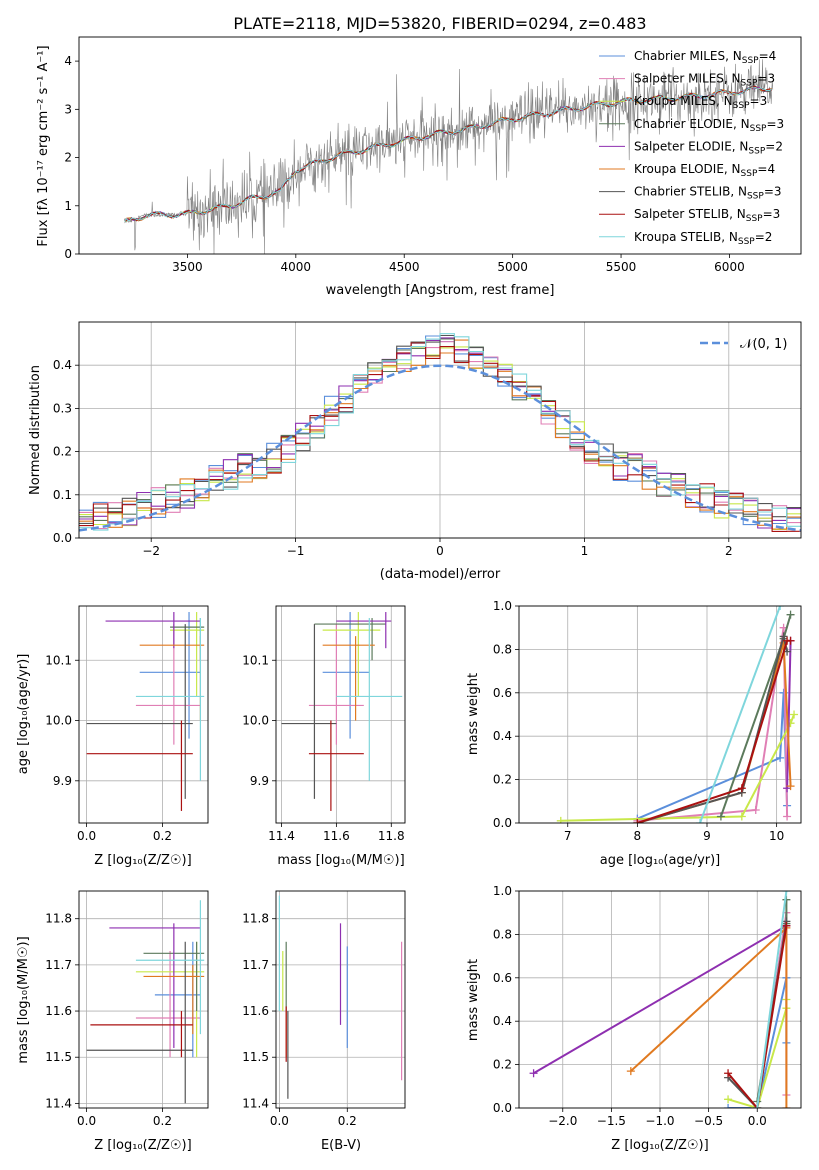  I want to click on x-tick-label: 6000, so click(729, 267).